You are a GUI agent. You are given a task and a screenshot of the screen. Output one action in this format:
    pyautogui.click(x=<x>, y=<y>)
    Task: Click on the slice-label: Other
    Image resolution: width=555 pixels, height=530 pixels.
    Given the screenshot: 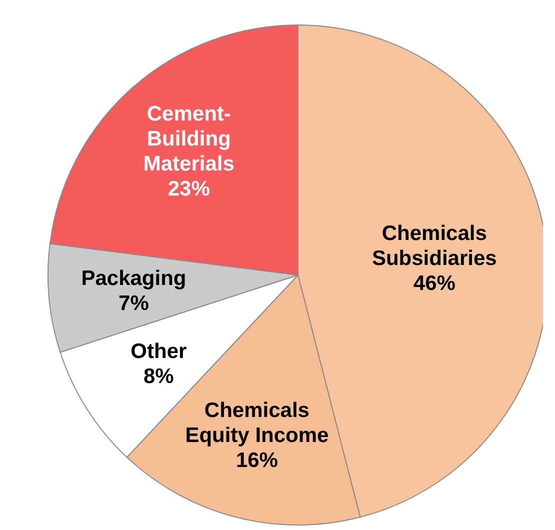 What is the action you would take?
    pyautogui.click(x=158, y=350)
    